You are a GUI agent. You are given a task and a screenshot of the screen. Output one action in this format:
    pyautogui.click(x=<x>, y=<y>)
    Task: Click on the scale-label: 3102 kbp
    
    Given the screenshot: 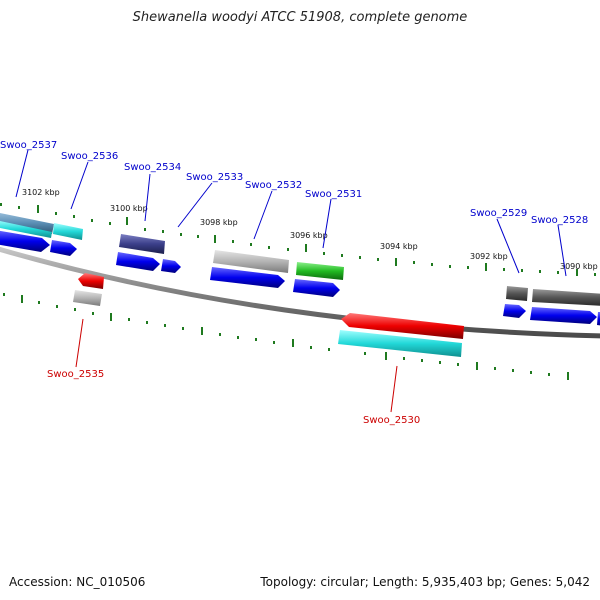 What is the action you would take?
    pyautogui.click(x=41, y=192)
    